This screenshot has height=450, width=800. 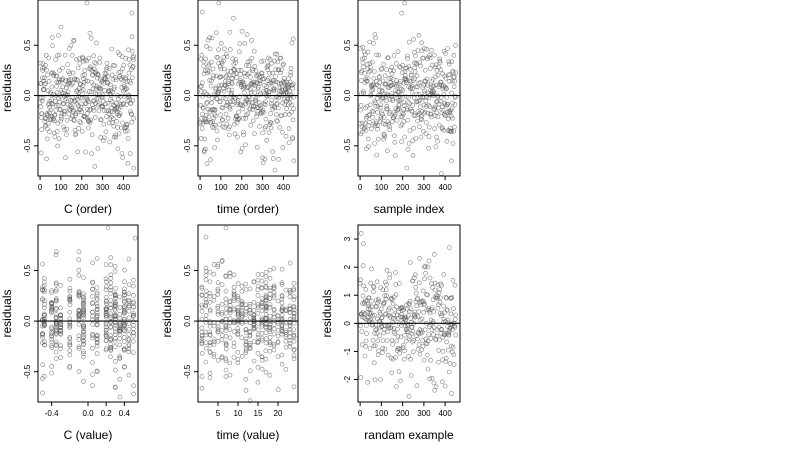 What do you see at coordinates (27, 371) in the screenshot?
I see `y-tick-label: -0.5` at bounding box center [27, 371].